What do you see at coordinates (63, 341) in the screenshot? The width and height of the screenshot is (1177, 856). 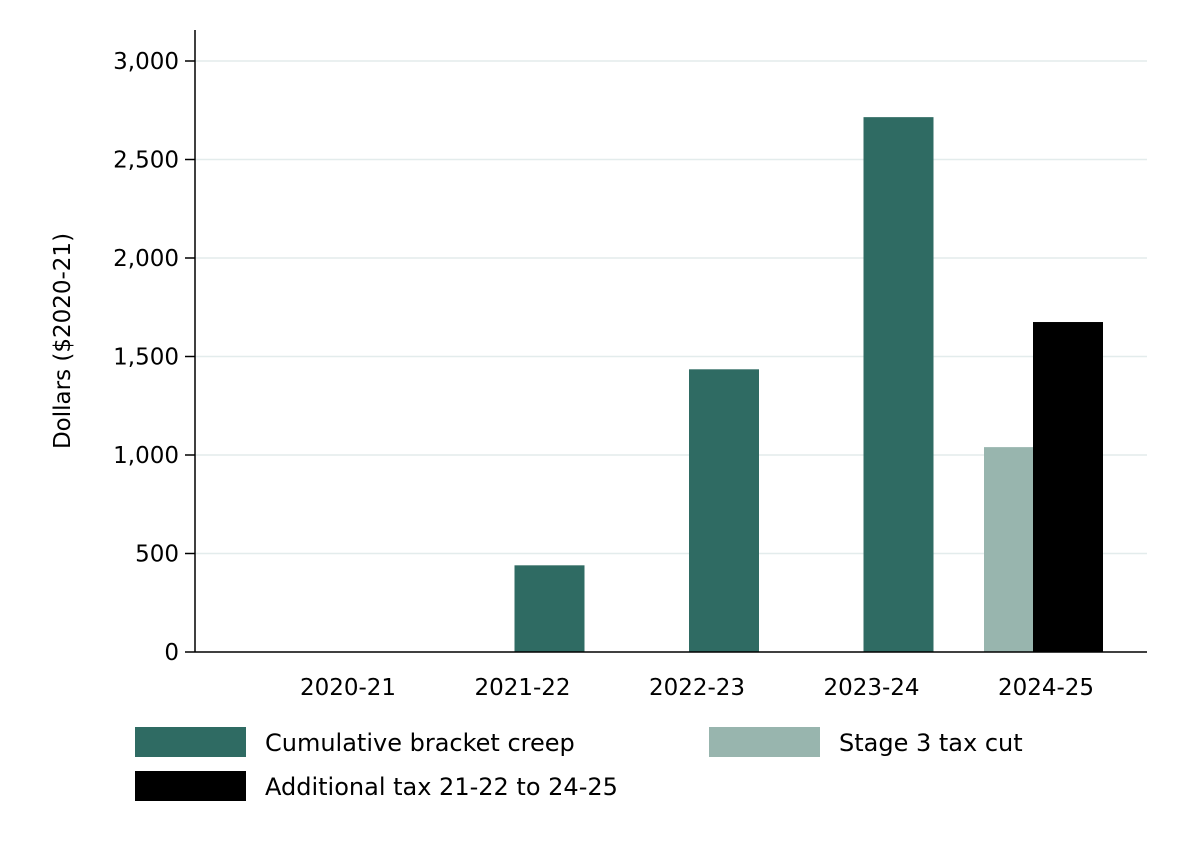 I see `y-axis-title: Dollars ($2020-21)` at bounding box center [63, 341].